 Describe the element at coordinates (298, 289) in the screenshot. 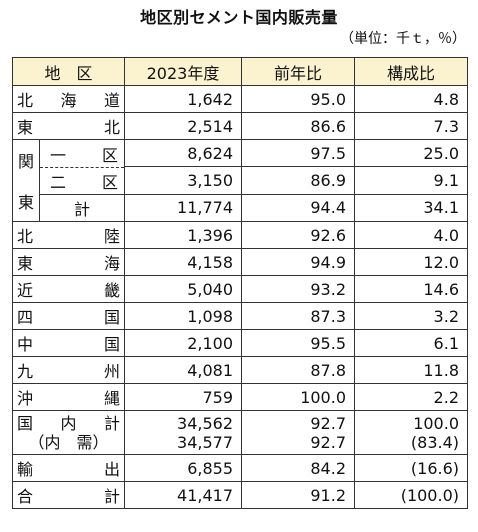

I see `prev-ratio-cell: 93.2` at that location.